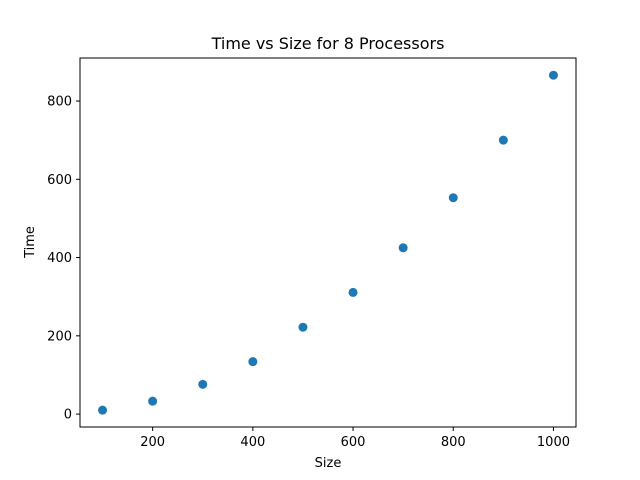 The image size is (640, 480). What do you see at coordinates (59, 336) in the screenshot?
I see `y-tick-label: 200` at bounding box center [59, 336].